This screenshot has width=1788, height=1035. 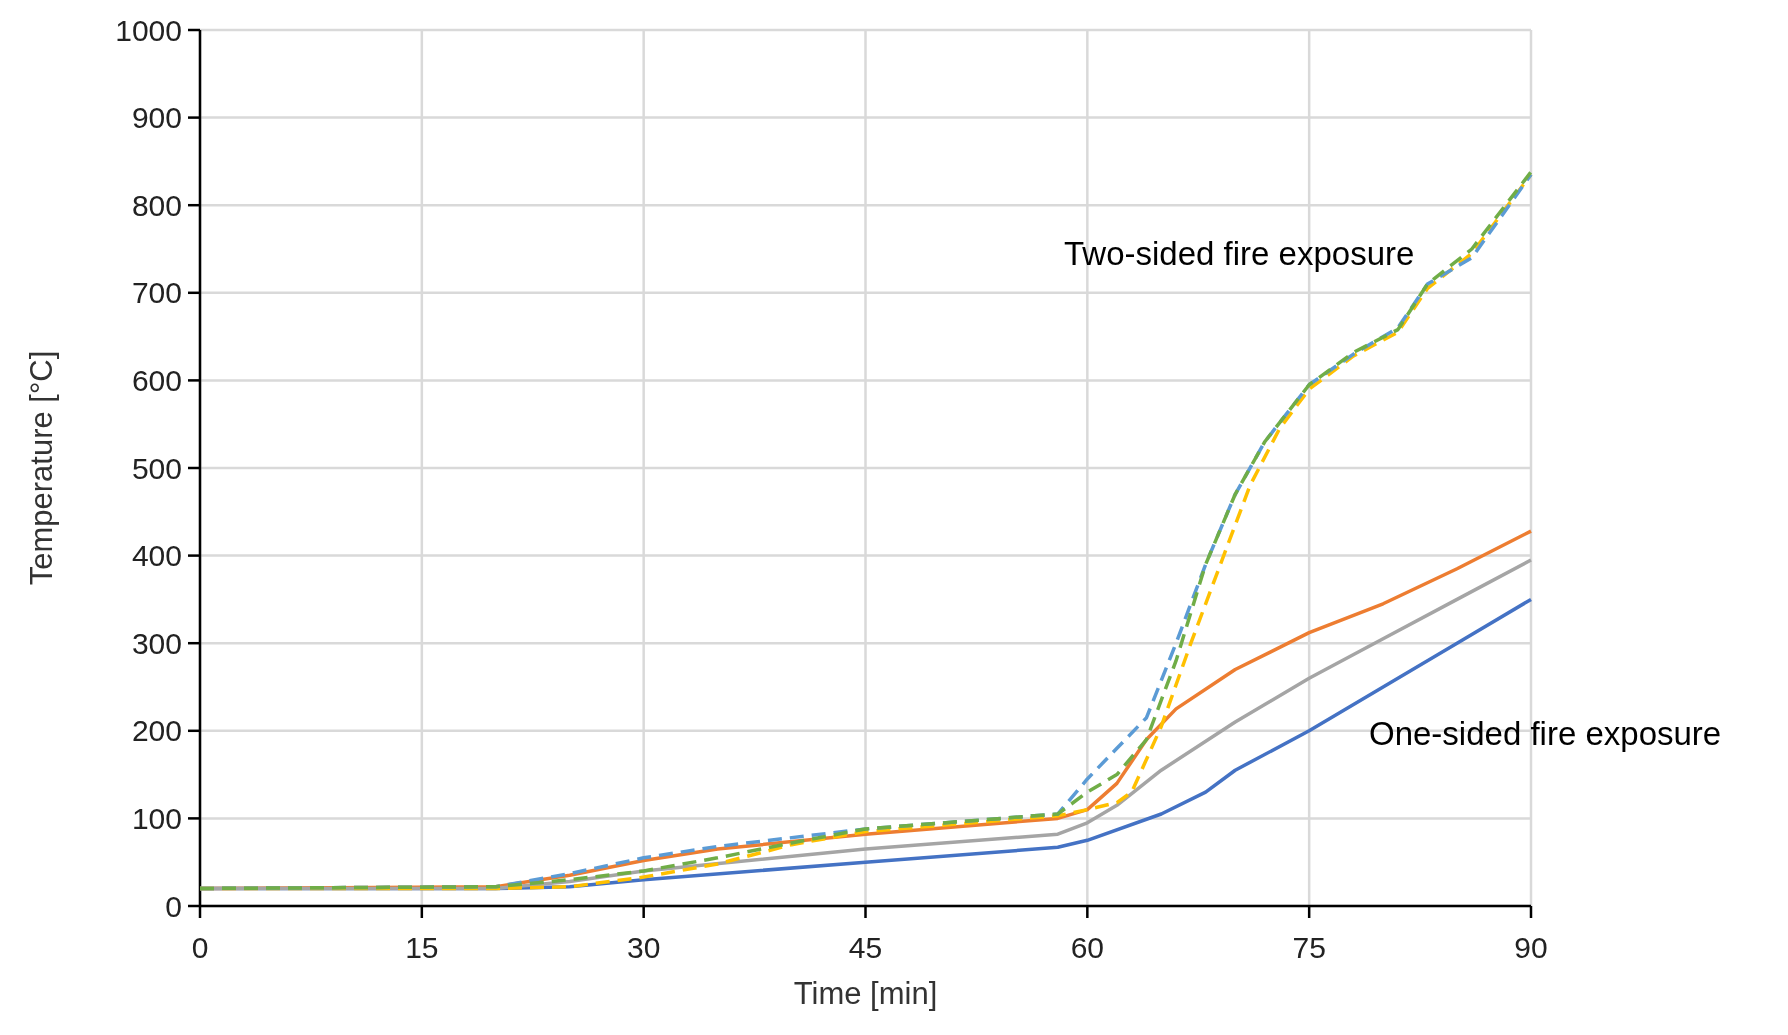 What do you see at coordinates (156, 380) in the screenshot?
I see `y-tick-label: 600` at bounding box center [156, 380].